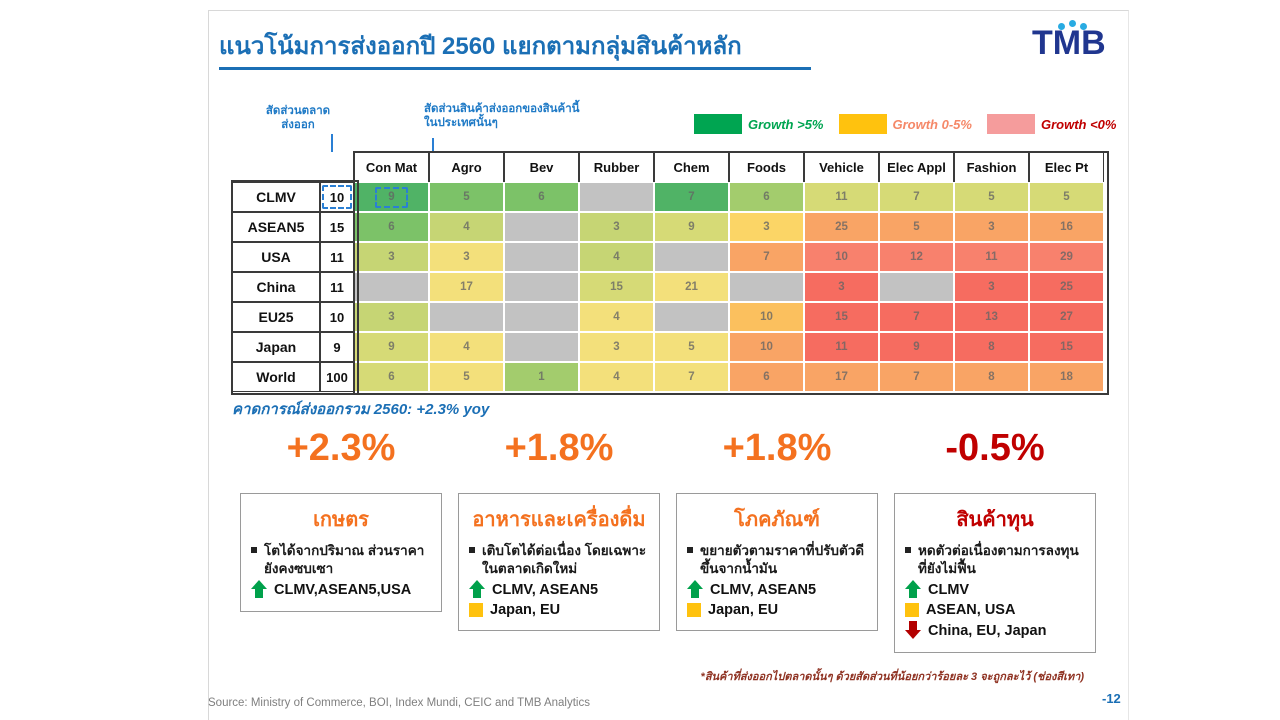  What do you see at coordinates (341, 448) in the screenshot?
I see `growth-percent: +2.3%` at bounding box center [341, 448].